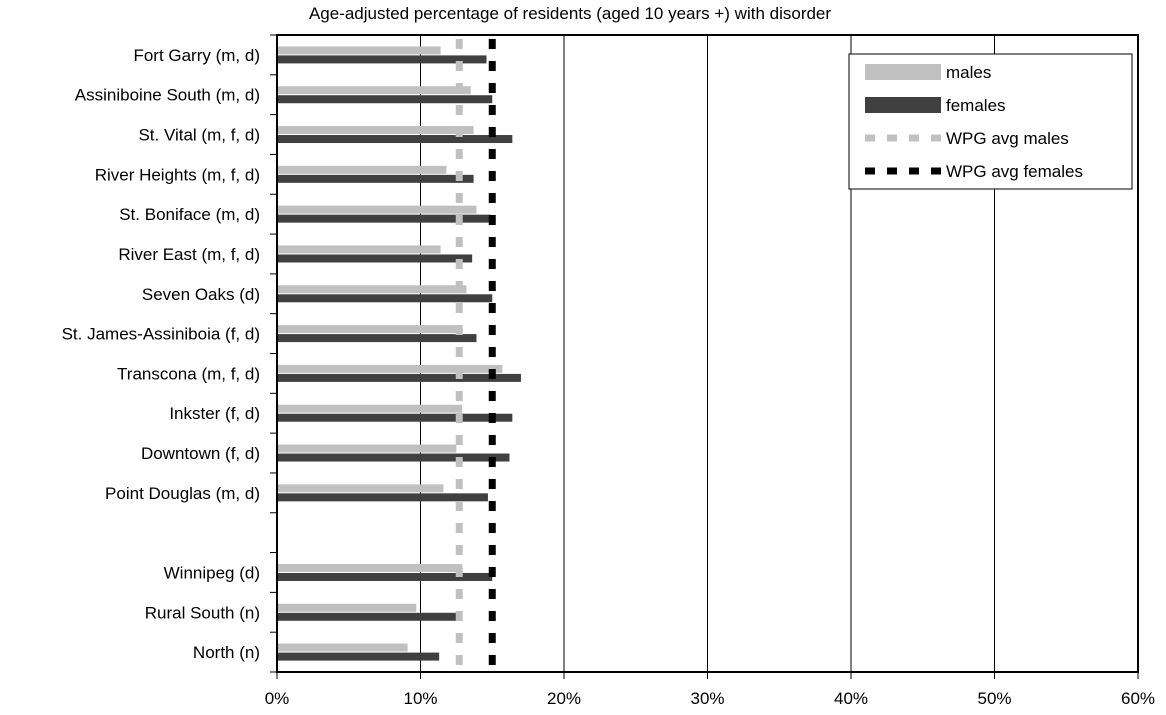 This screenshot has height=715, width=1166. I want to click on category-label: St. Vital (m, f, d), so click(199, 135).